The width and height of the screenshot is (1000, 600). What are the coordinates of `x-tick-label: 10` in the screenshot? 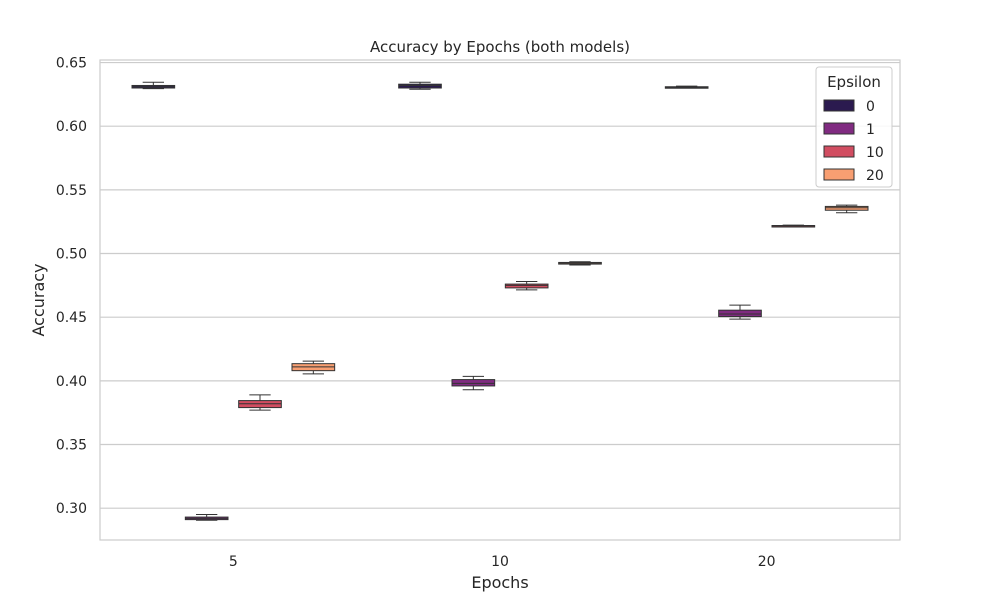 It's located at (500, 562).